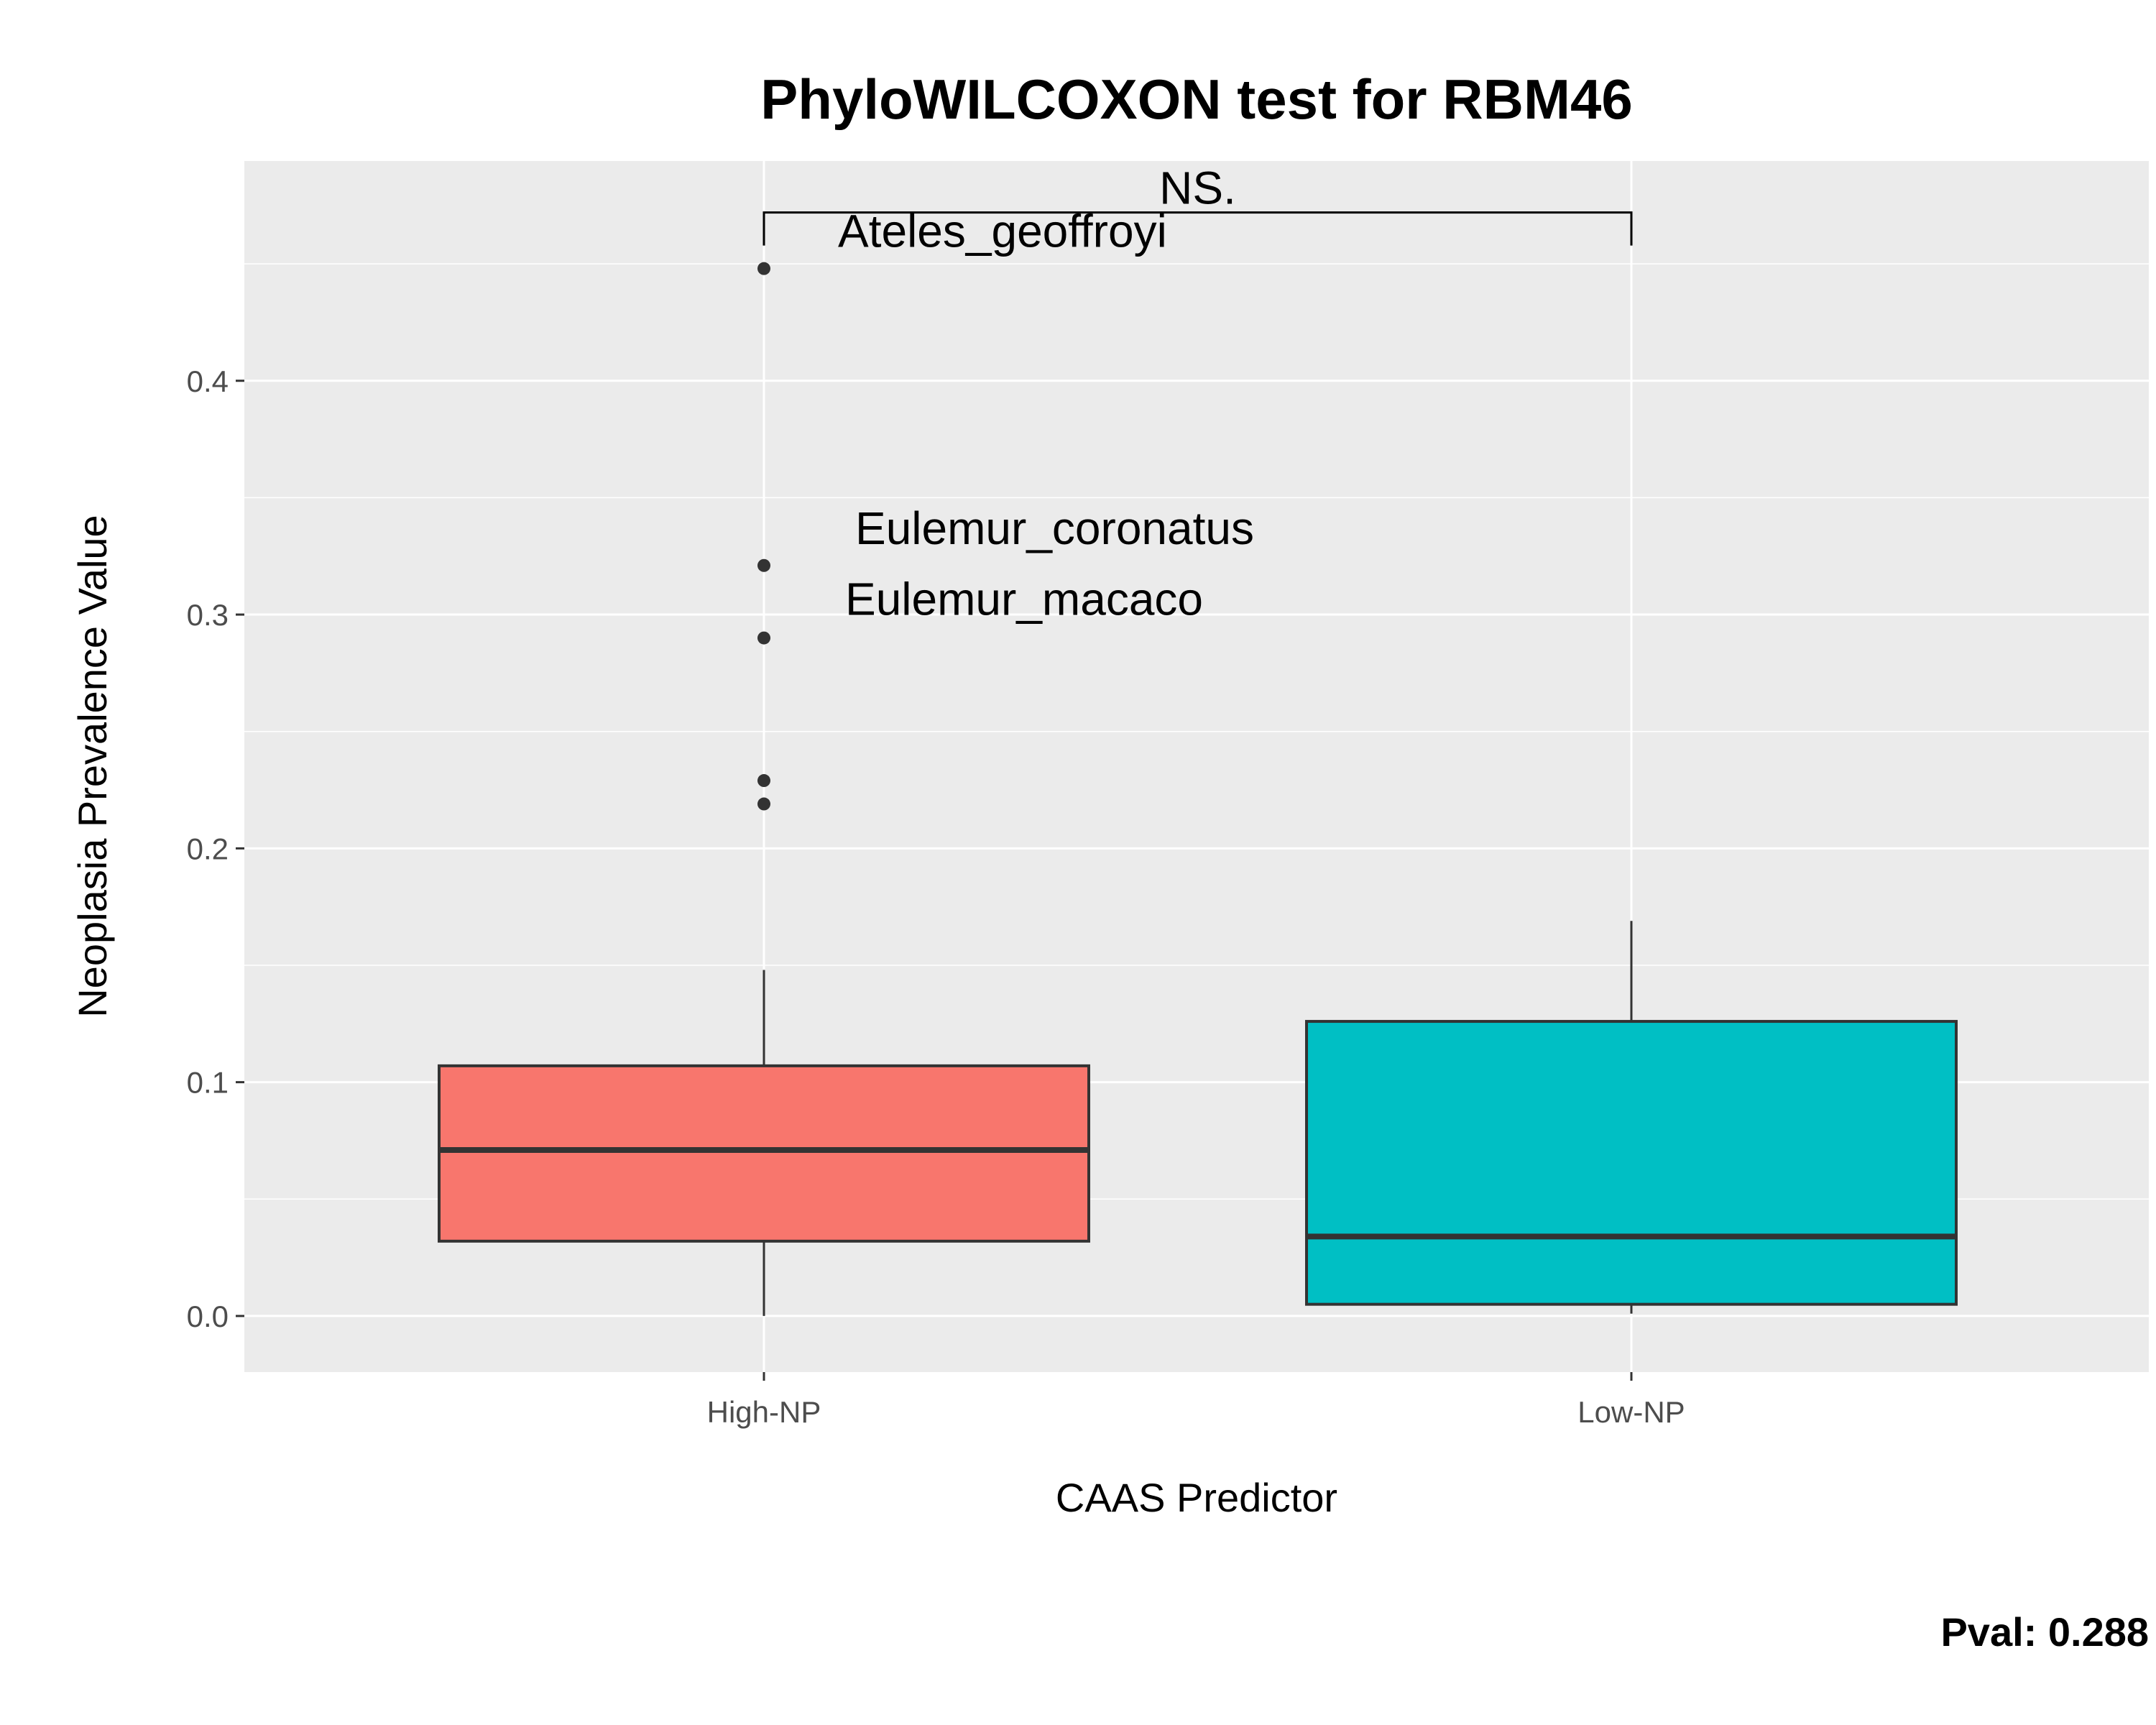  Describe the element at coordinates (1631, 1412) in the screenshot. I see `x-tick-label: Low-NP` at that location.